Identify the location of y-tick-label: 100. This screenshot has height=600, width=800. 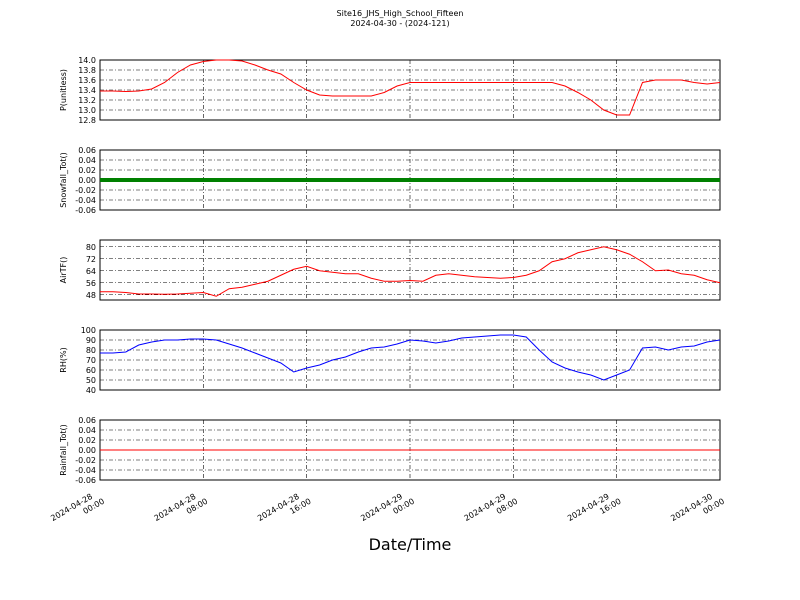
(88, 330).